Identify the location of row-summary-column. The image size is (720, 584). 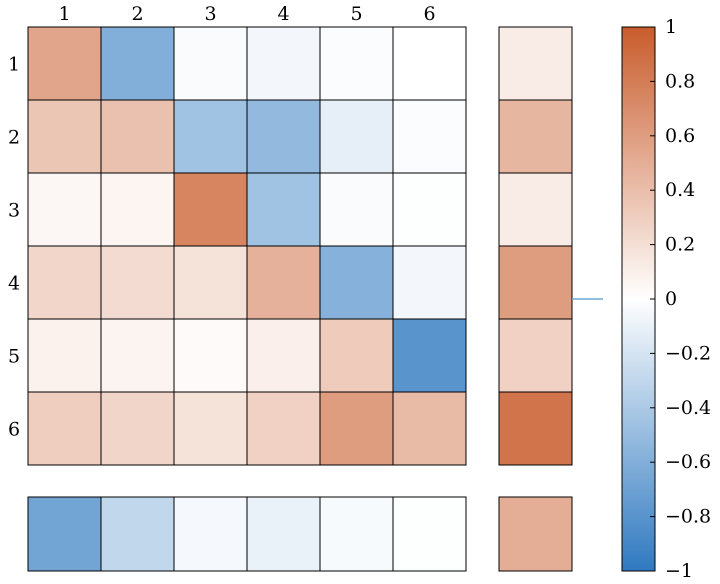
(535, 246).